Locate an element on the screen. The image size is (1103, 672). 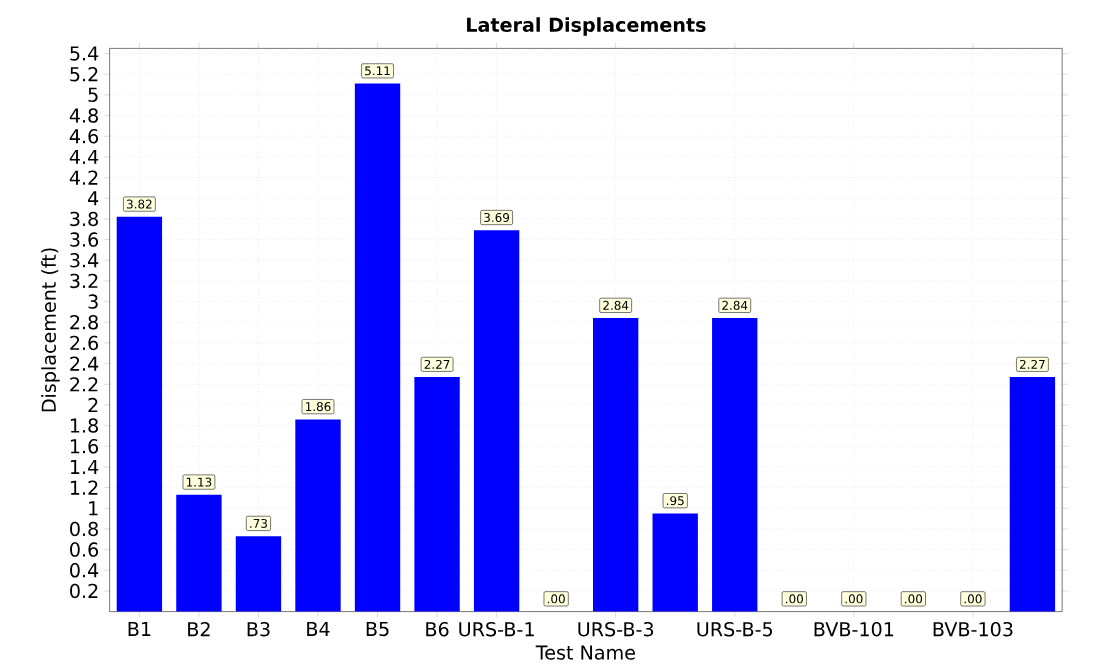
y-tick-label: 1.4 is located at coordinates (84, 466).